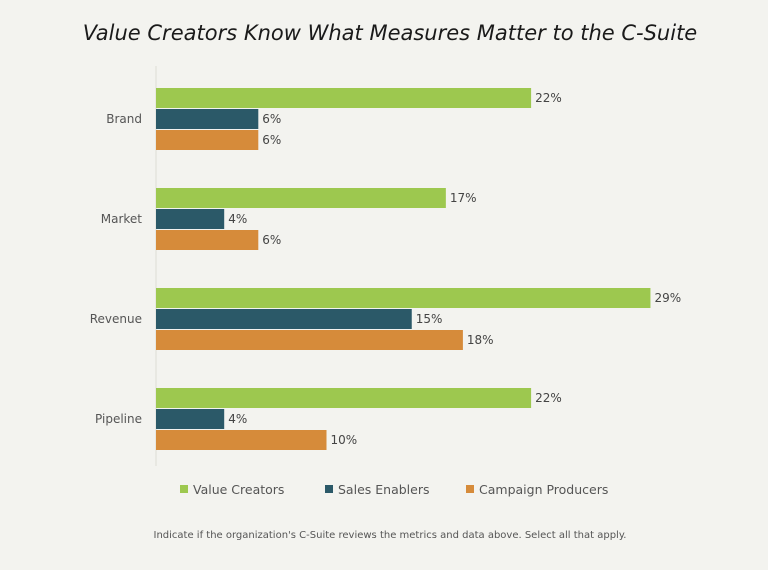 This screenshot has width=768, height=570. I want to click on data-label: 29%, so click(667, 298).